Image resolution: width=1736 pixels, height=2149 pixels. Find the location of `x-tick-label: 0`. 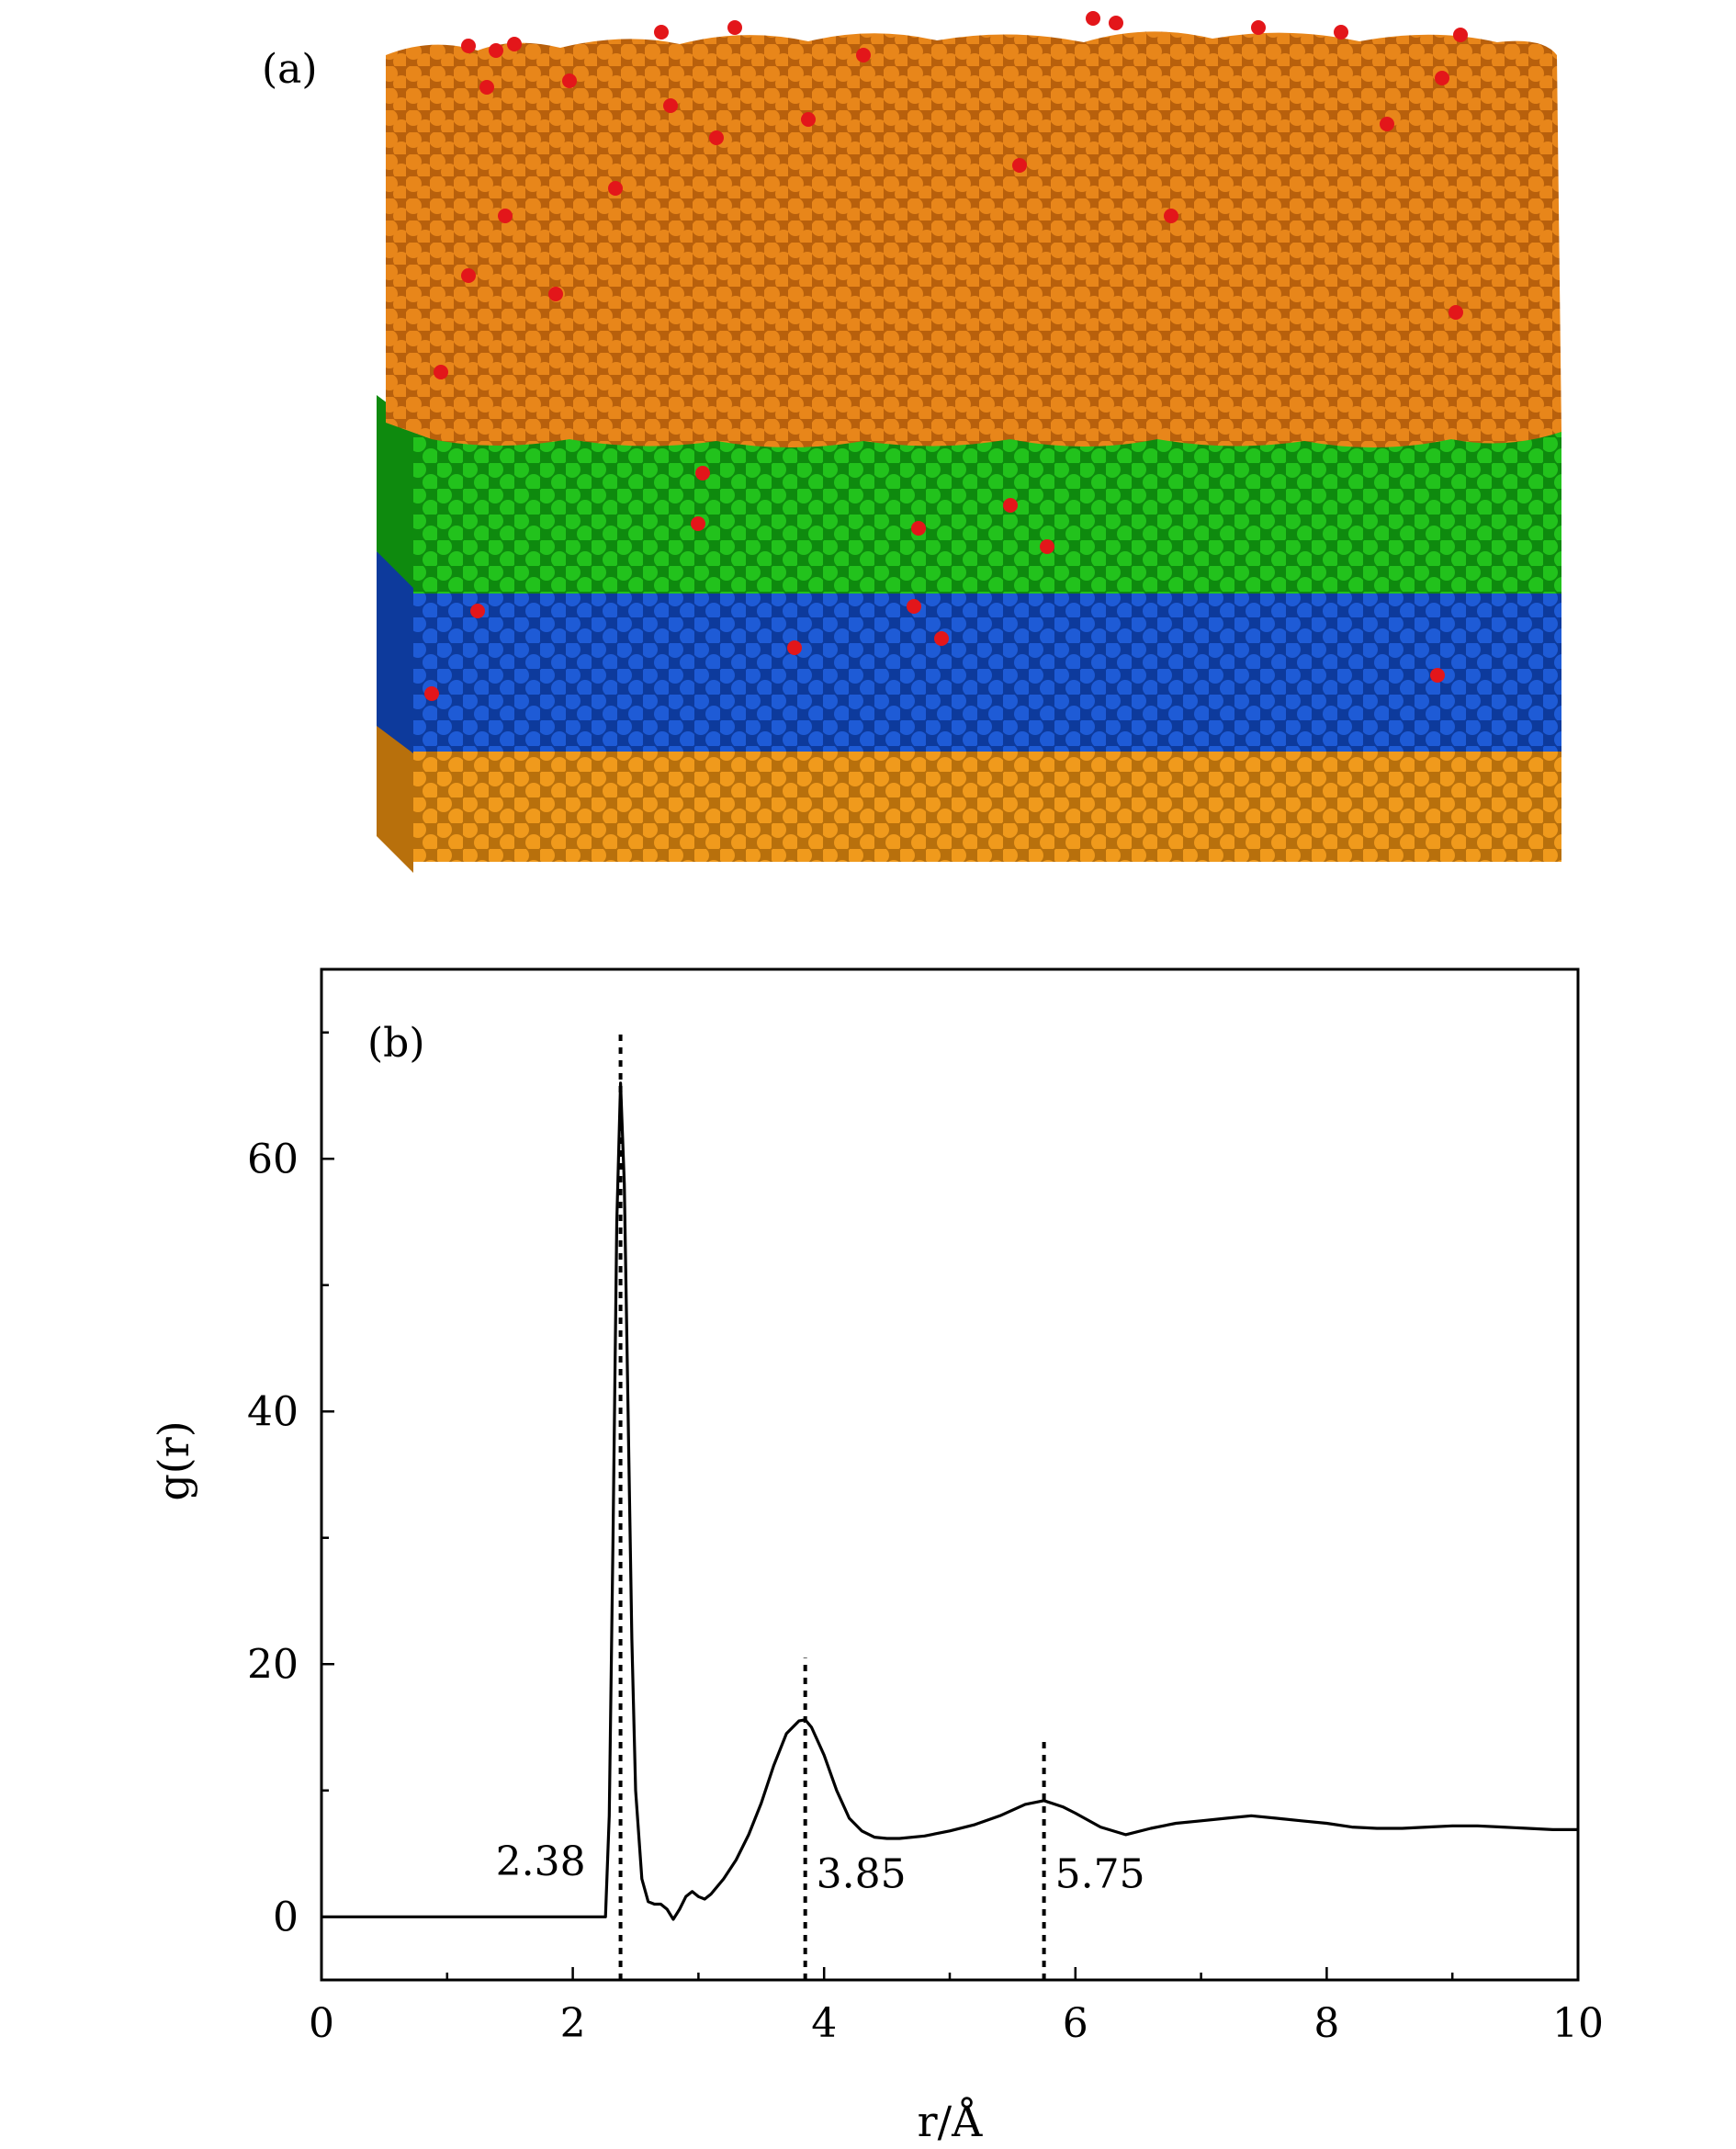

x-tick-label: 0 is located at coordinates (321, 2023).